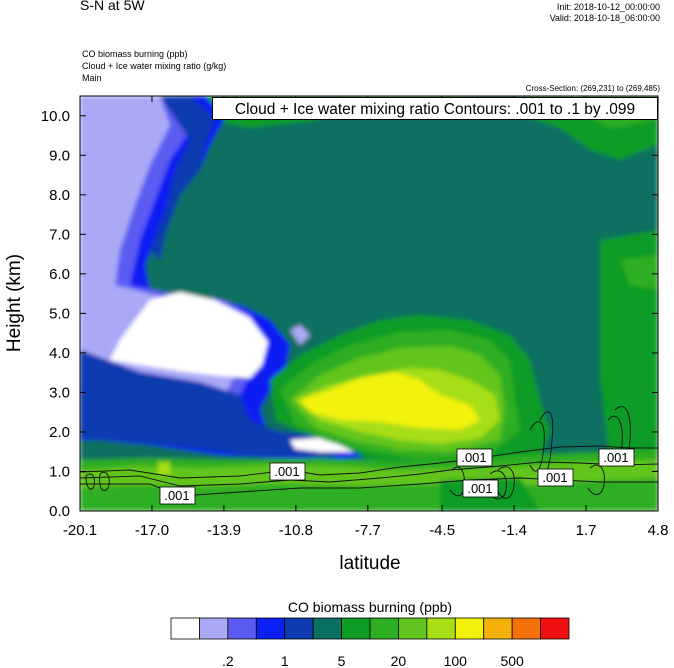 Image resolution: width=674 pixels, height=668 pixels. I want to click on valid-time: Valid: 2018-10-18_06:00:00, so click(604, 18).